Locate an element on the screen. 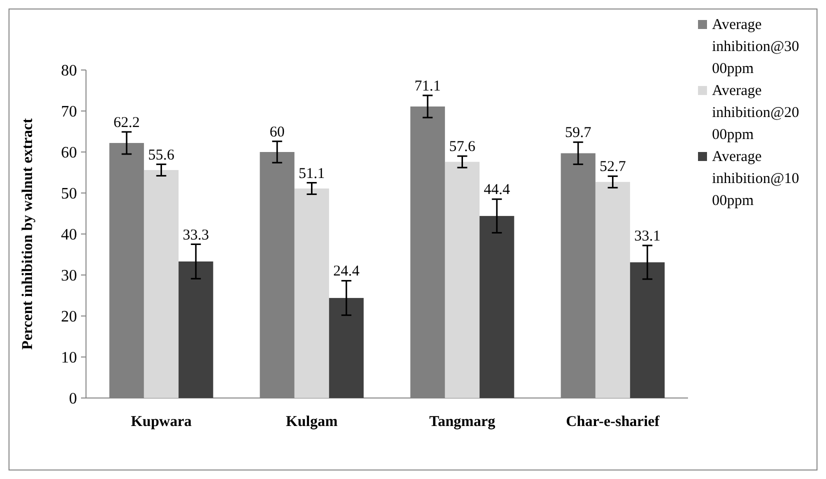 This screenshot has height=479, width=826. data-label: 51.1 is located at coordinates (311, 174).